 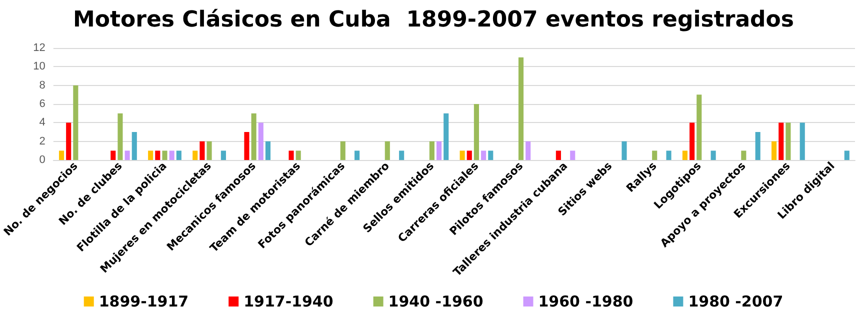 I want to click on legend-label: 1960 -1980, so click(x=586, y=301).